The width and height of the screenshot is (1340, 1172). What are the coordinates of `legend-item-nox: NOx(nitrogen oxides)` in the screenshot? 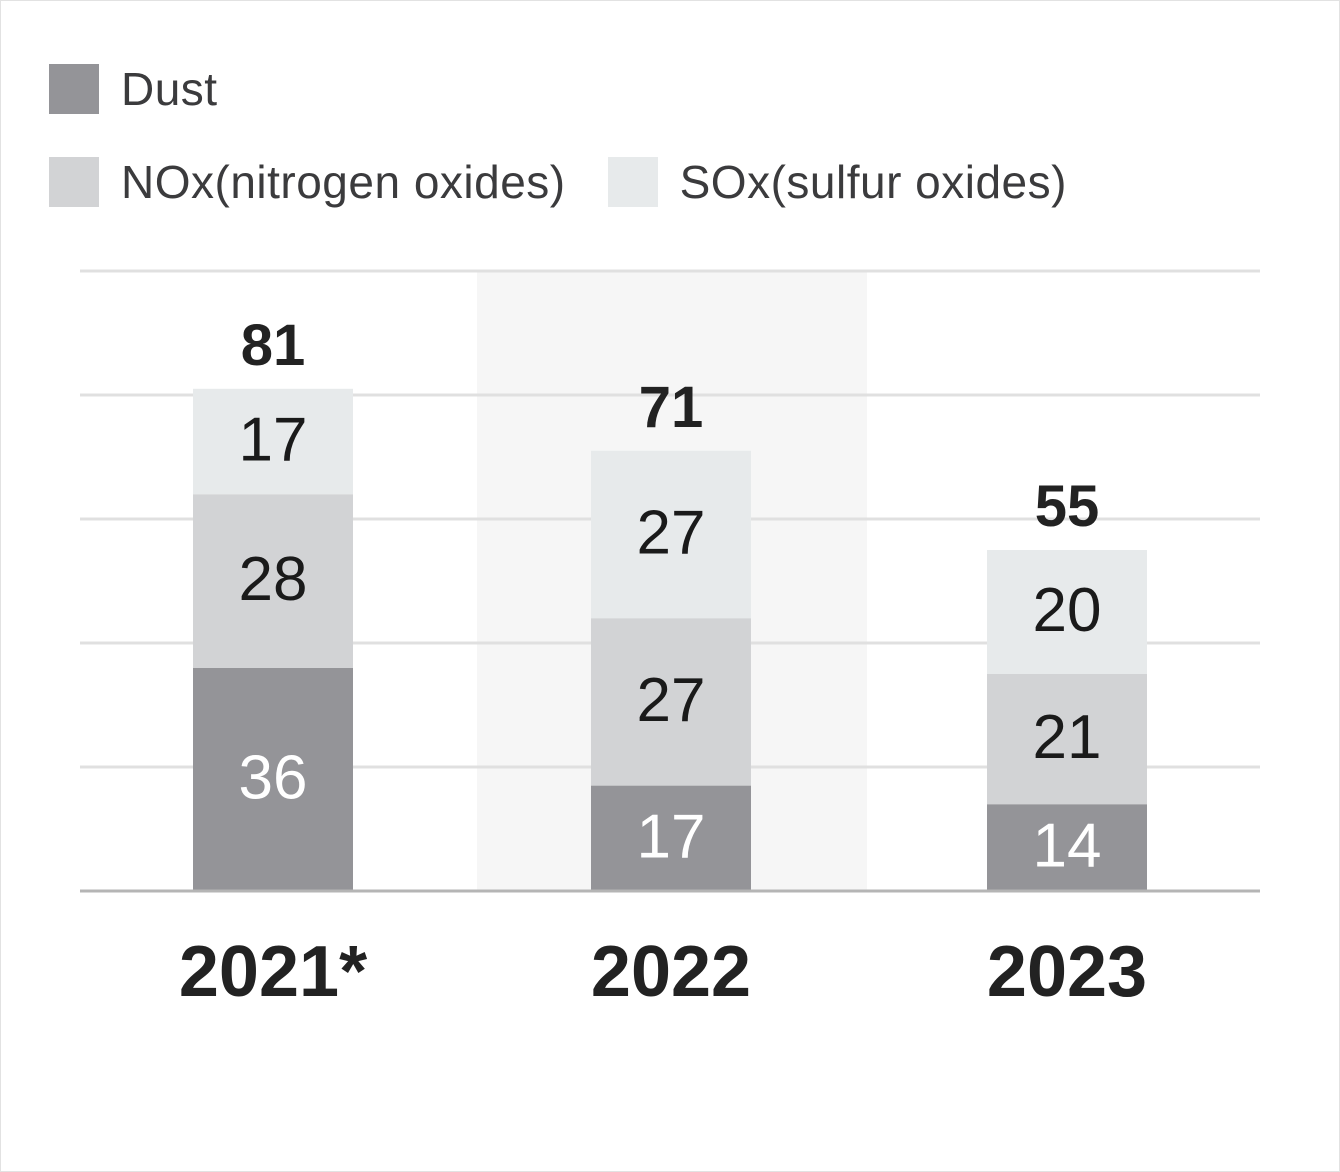 It's located at (307, 182).